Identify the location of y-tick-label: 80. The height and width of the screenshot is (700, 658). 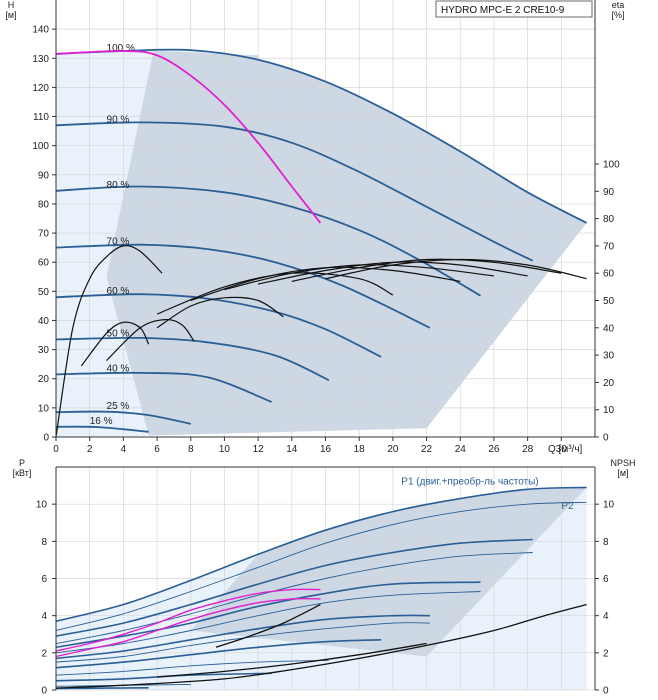
(44, 204).